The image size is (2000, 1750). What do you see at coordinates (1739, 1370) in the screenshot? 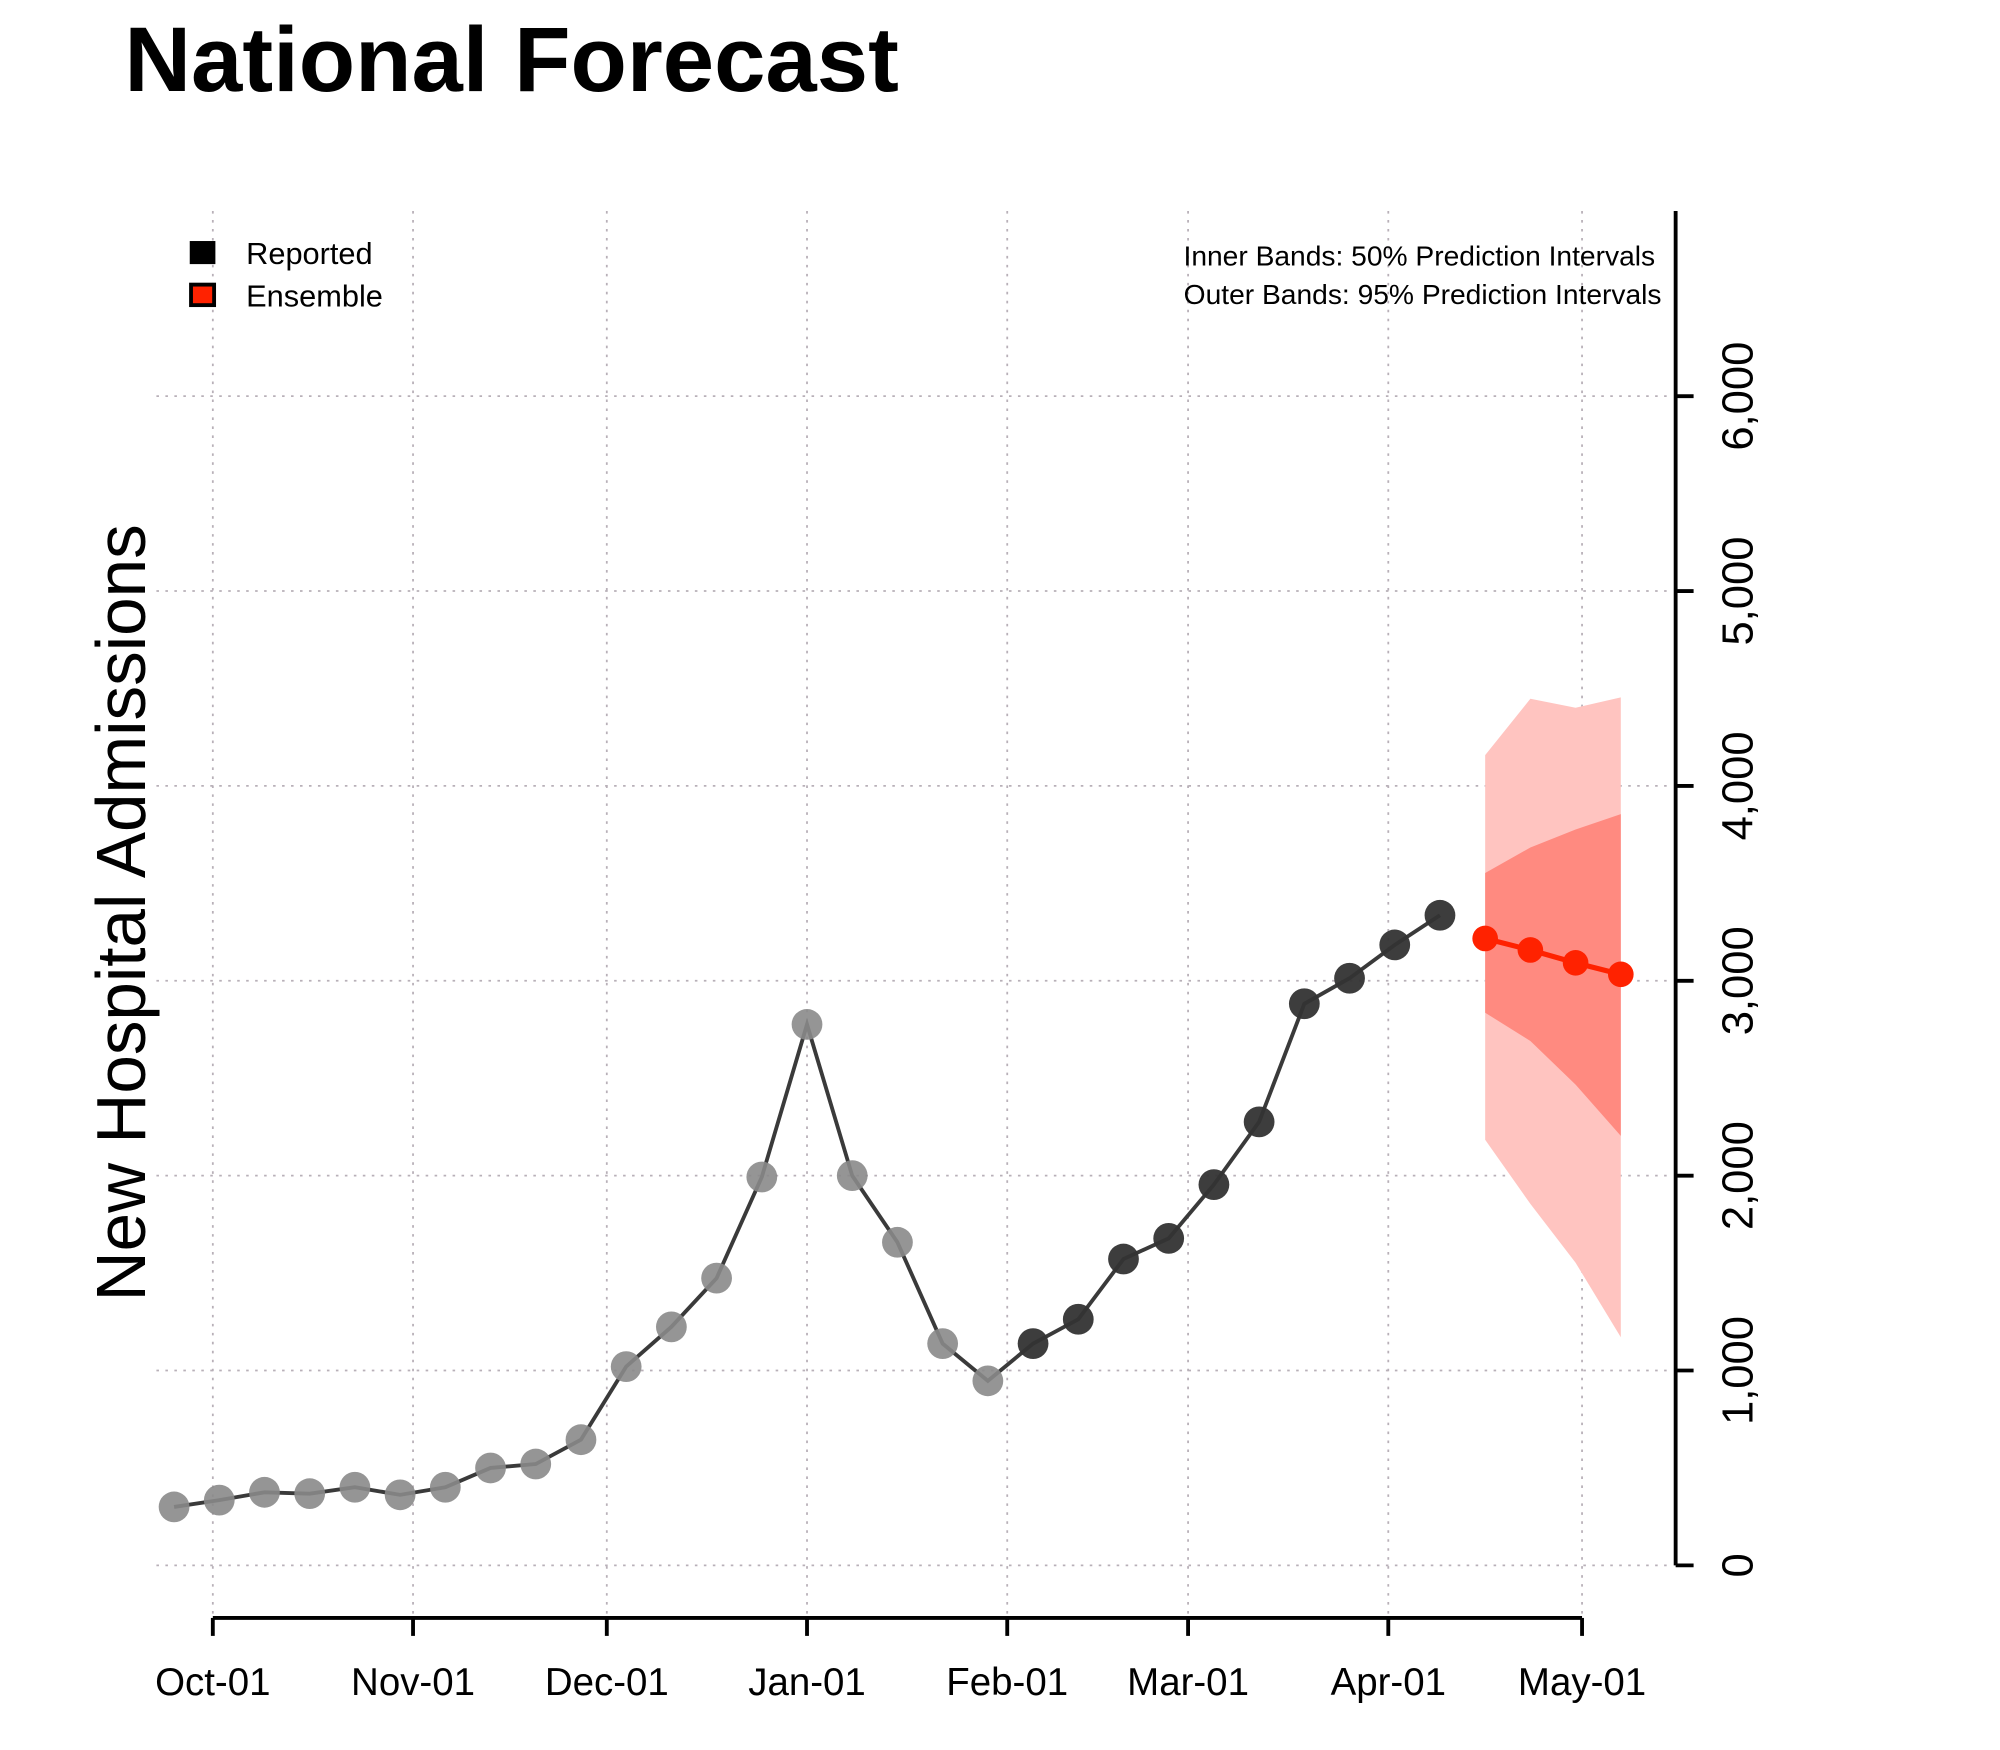
I see `y-tick-label: 1,000` at bounding box center [1739, 1370].